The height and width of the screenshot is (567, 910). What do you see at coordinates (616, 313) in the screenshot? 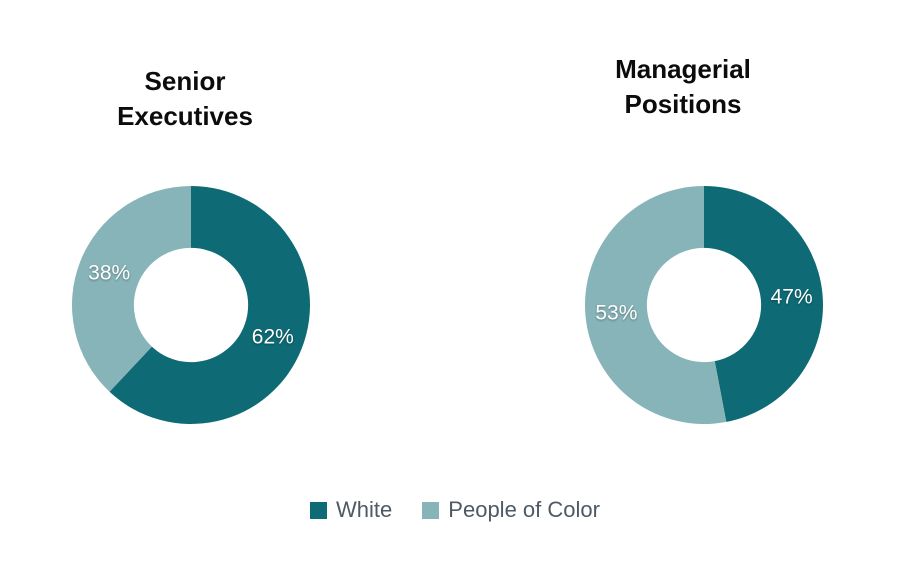
I see `data-label-people-of-color: 53%` at bounding box center [616, 313].